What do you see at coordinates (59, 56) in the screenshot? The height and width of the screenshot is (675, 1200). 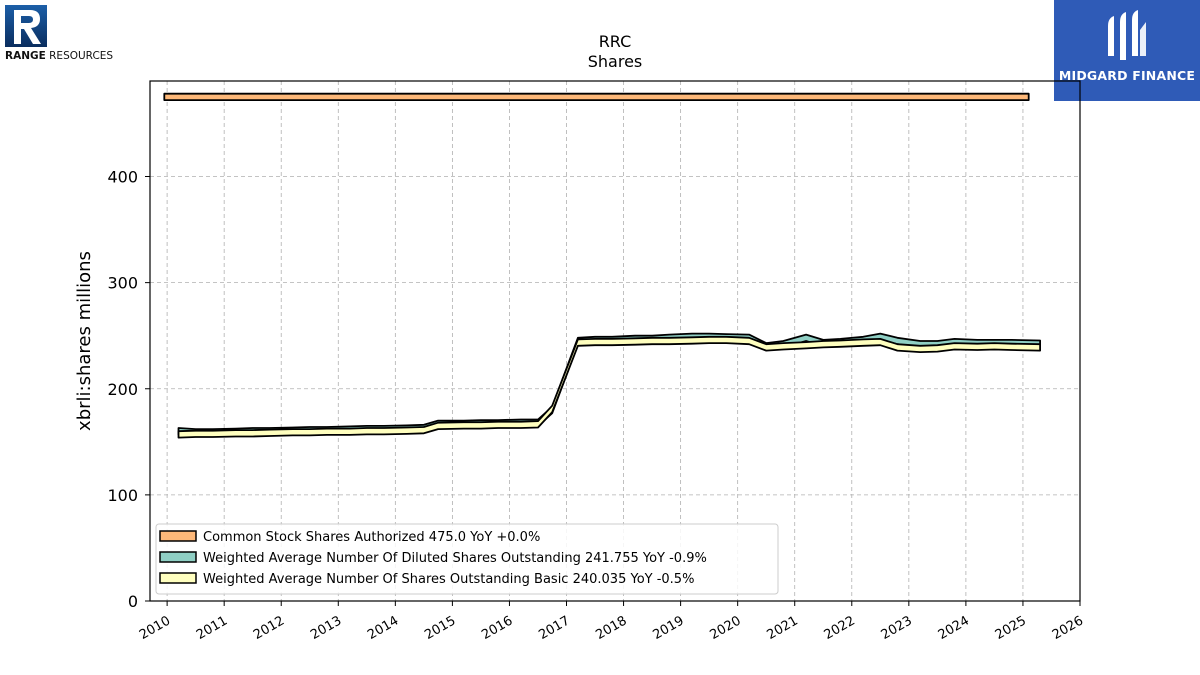 I see `range-resources-wordmark: RANGE RESOURCES` at bounding box center [59, 56].